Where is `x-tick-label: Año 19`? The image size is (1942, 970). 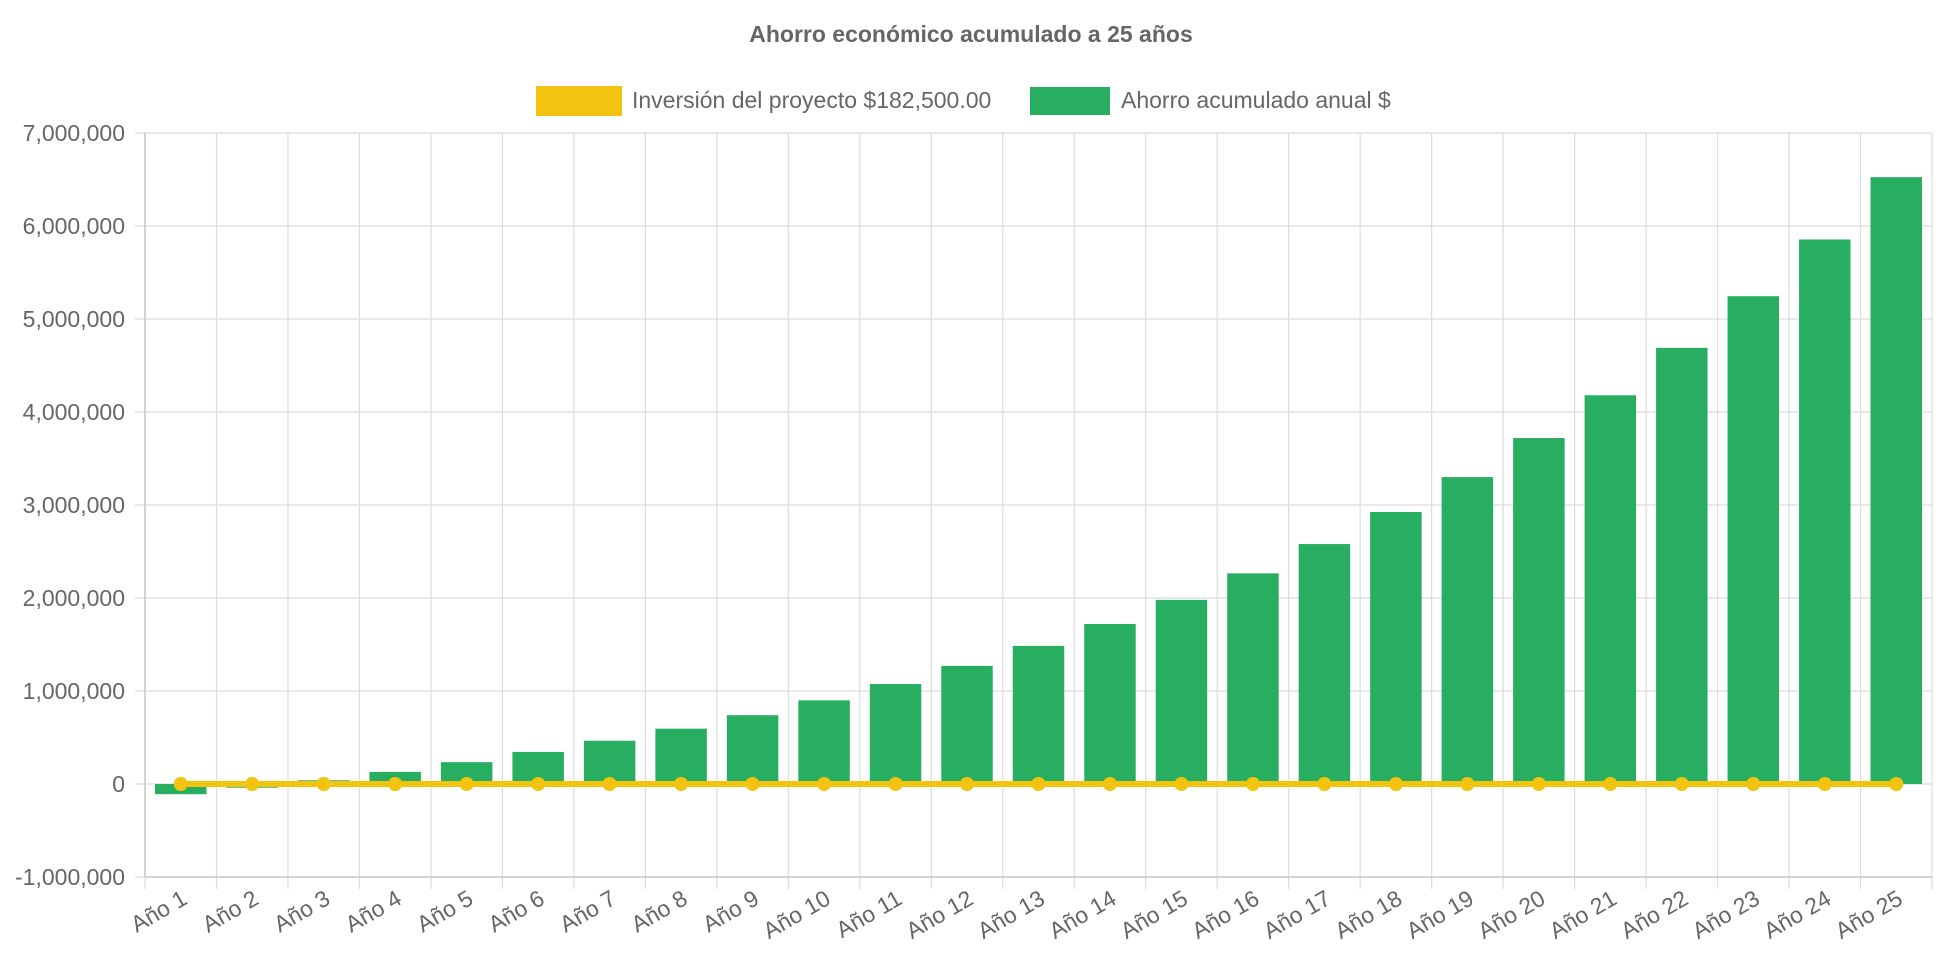
x-tick-label: Año 19 is located at coordinates (1440, 914).